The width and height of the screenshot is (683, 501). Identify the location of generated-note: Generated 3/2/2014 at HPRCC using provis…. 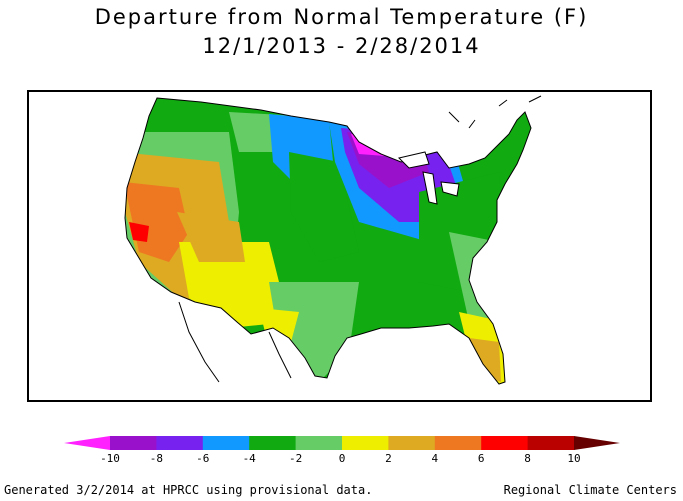
(188, 490).